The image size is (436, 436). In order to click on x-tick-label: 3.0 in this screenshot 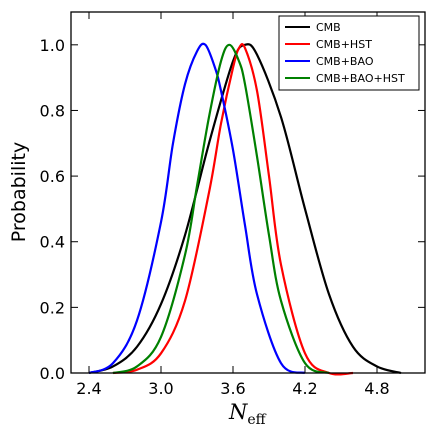, I will do `click(160, 388)`.